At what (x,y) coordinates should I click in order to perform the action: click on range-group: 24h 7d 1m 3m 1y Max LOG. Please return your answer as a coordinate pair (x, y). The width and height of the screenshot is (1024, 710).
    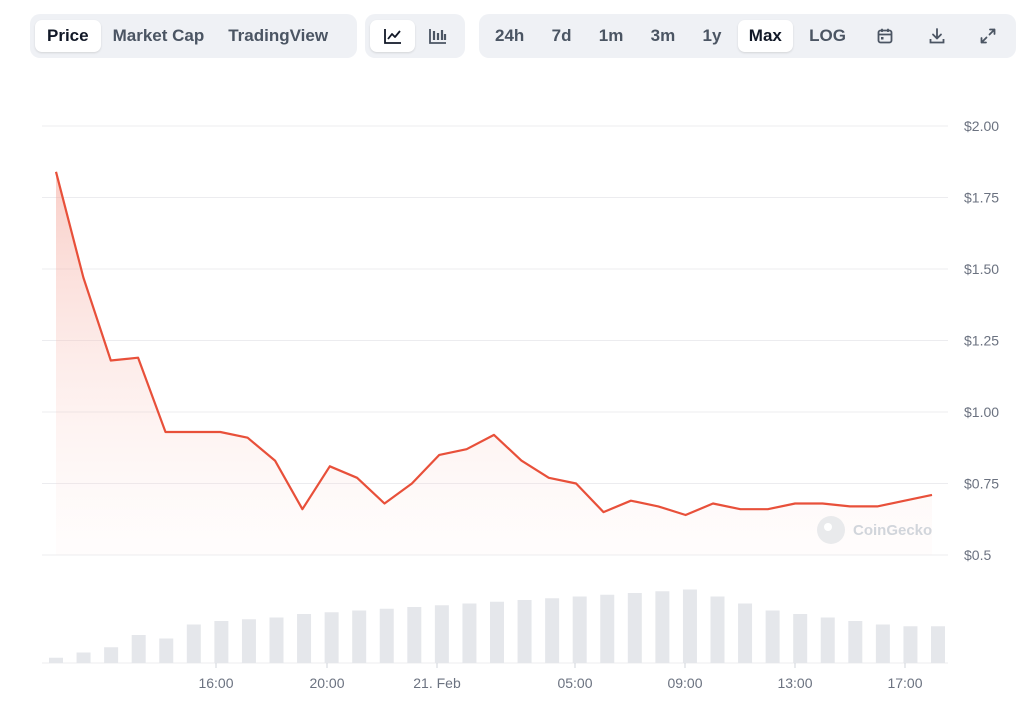
    Looking at the image, I should click on (747, 36).